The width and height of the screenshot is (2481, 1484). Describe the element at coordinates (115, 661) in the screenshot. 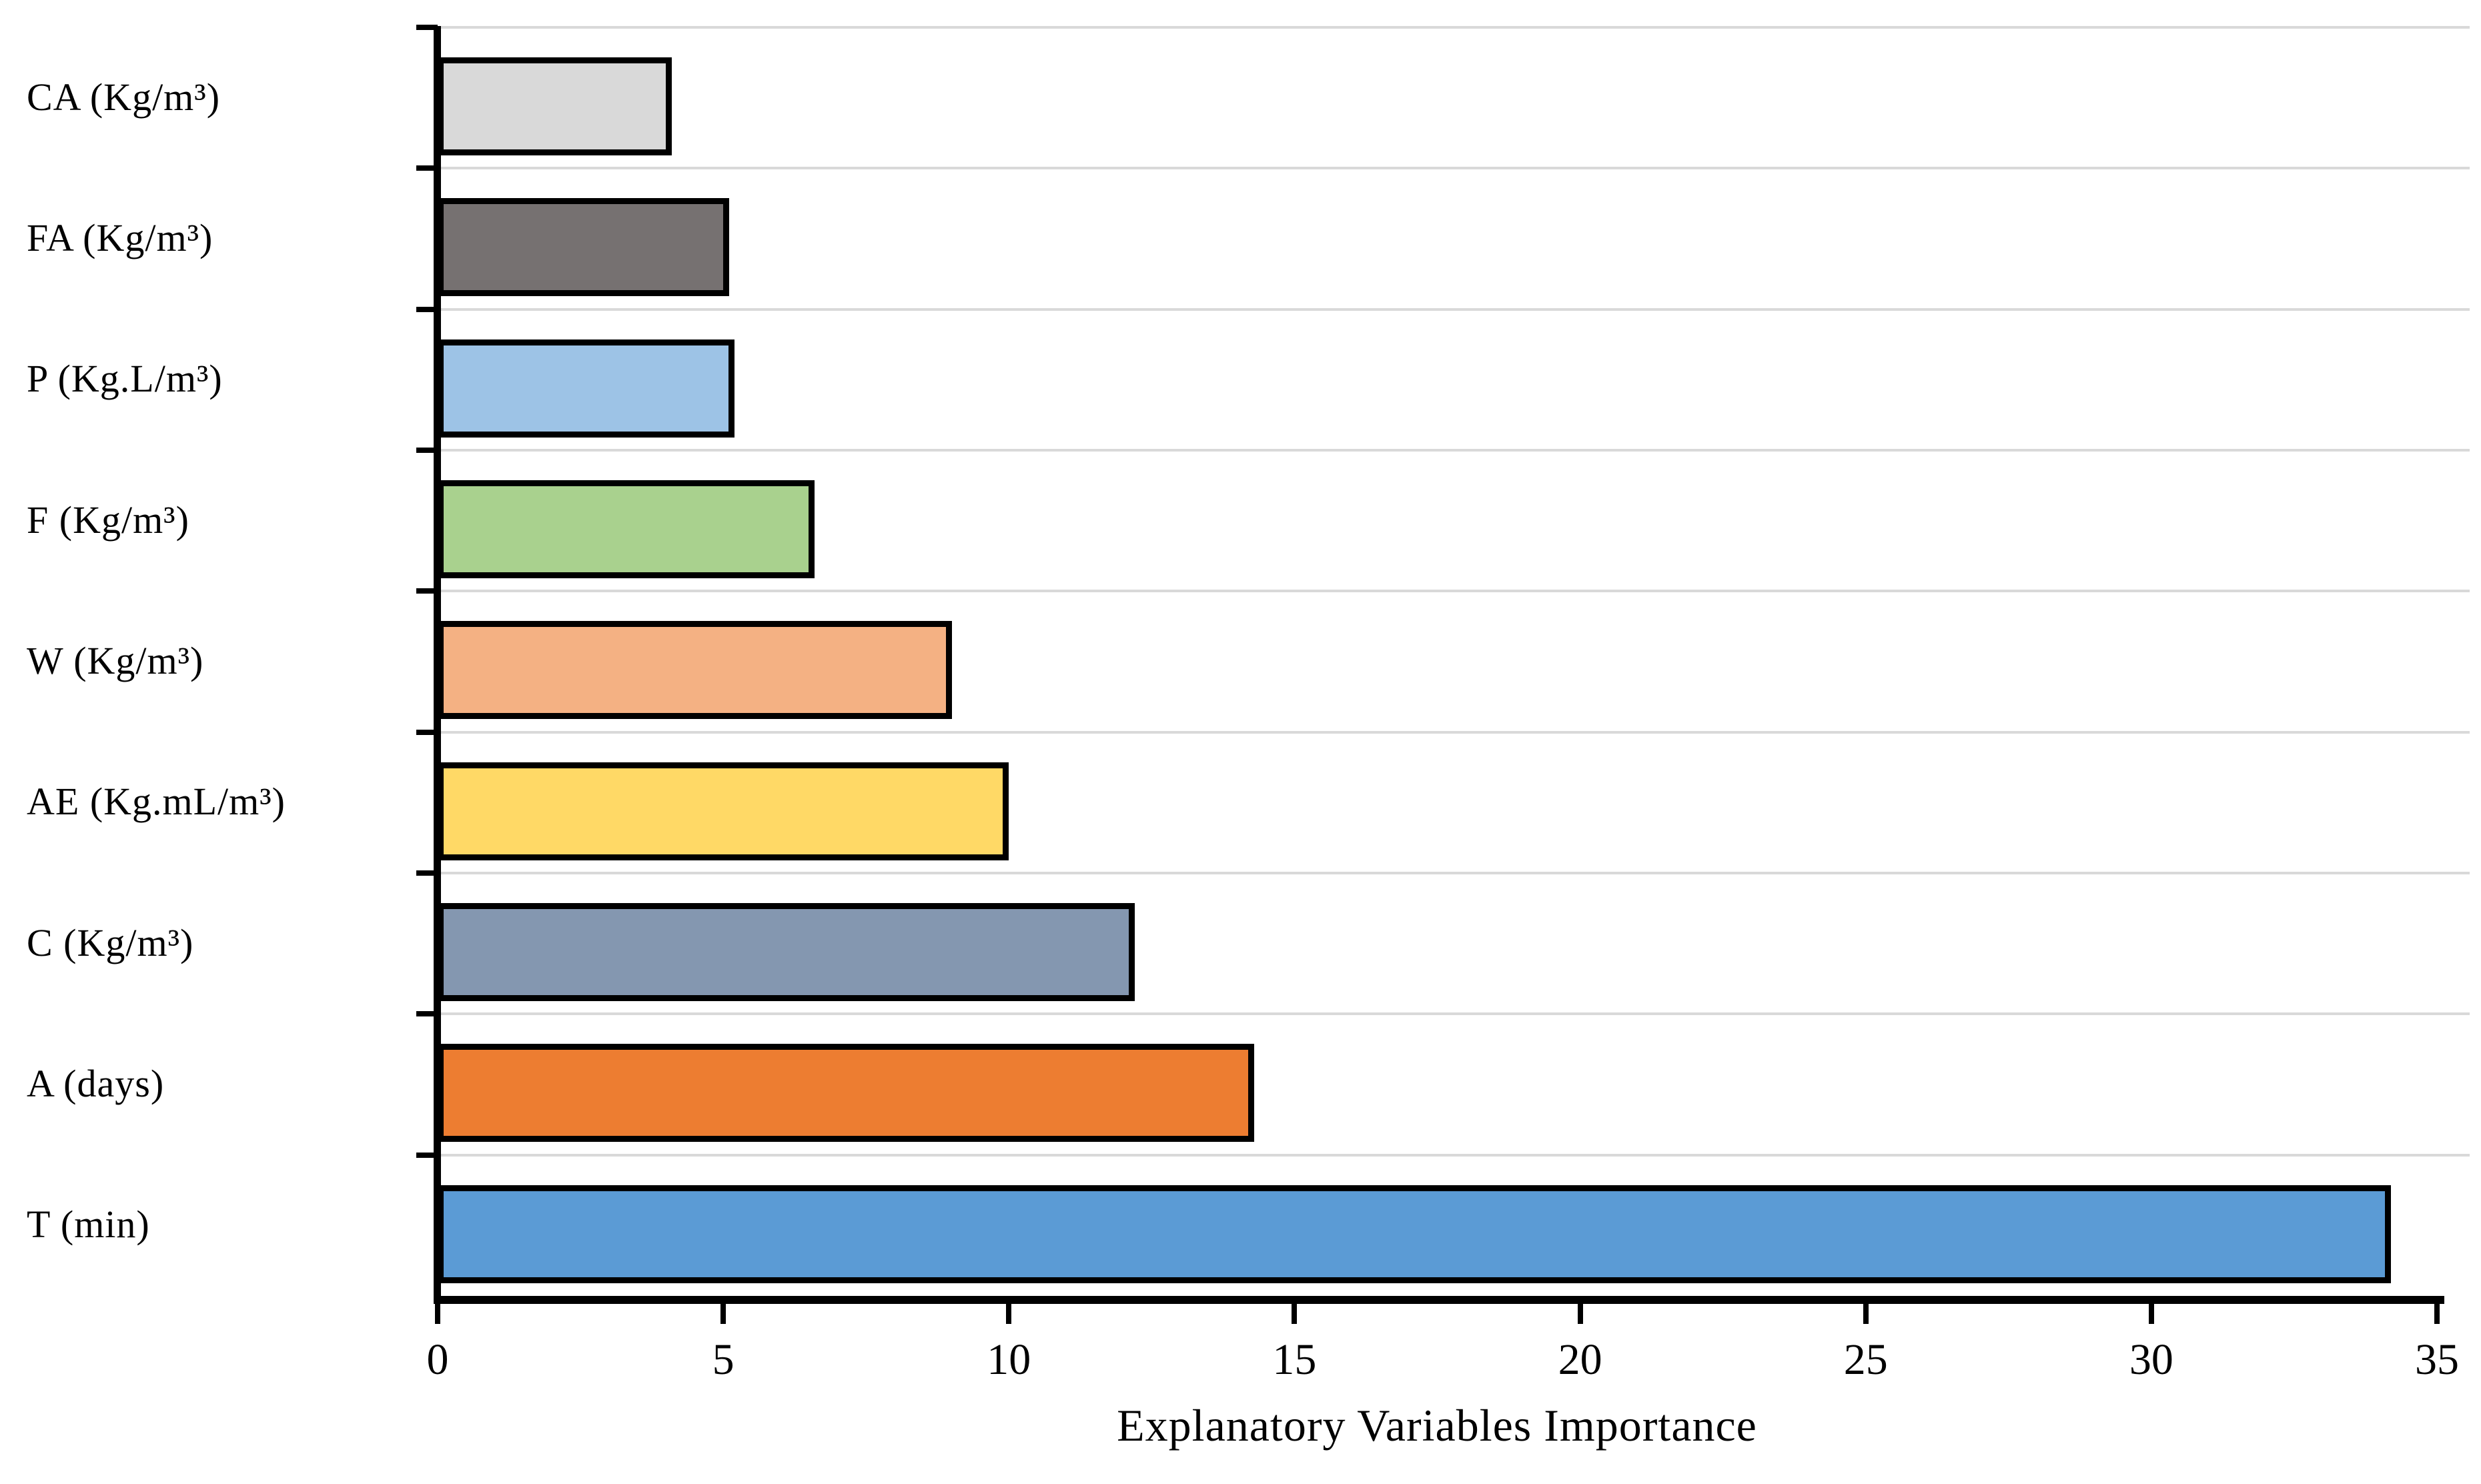

I see `category-label: W (Kg/m³)` at that location.